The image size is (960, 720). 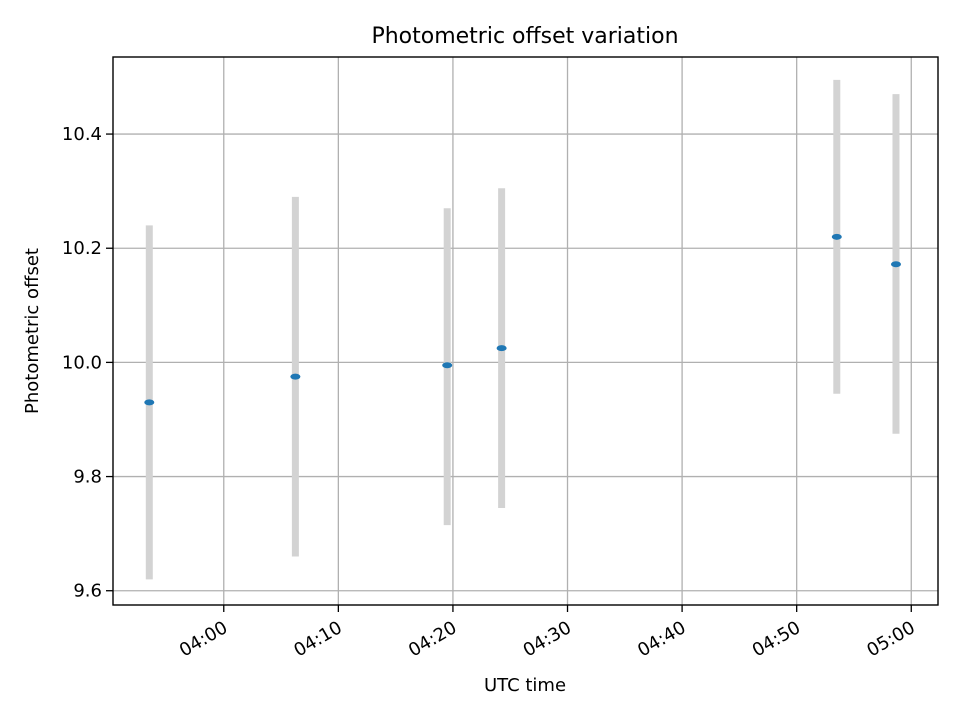 What do you see at coordinates (87, 477) in the screenshot?
I see `y-tick-label: 9.8` at bounding box center [87, 477].